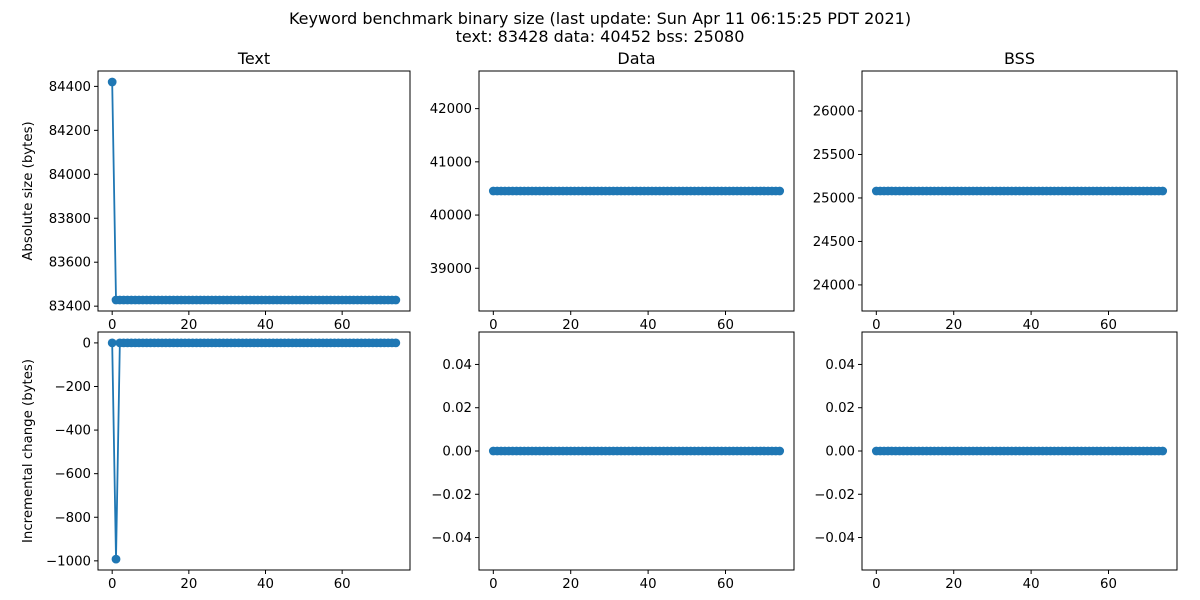  I want to click on y-tick-label: 25000, so click(834, 198).